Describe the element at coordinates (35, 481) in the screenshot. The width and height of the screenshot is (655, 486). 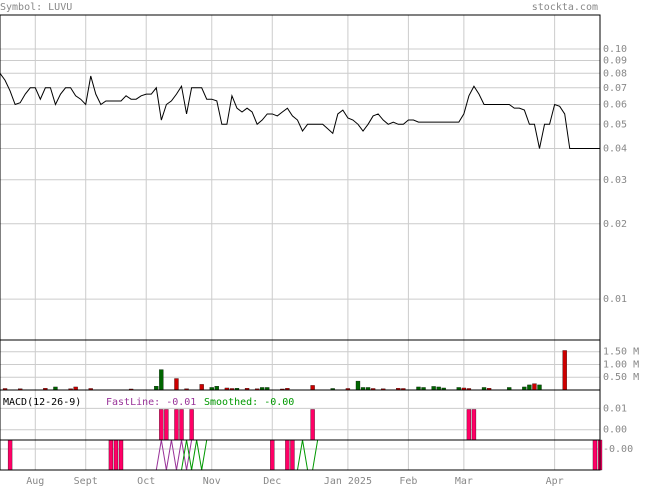
I see `x-tick-label: Aug` at that location.